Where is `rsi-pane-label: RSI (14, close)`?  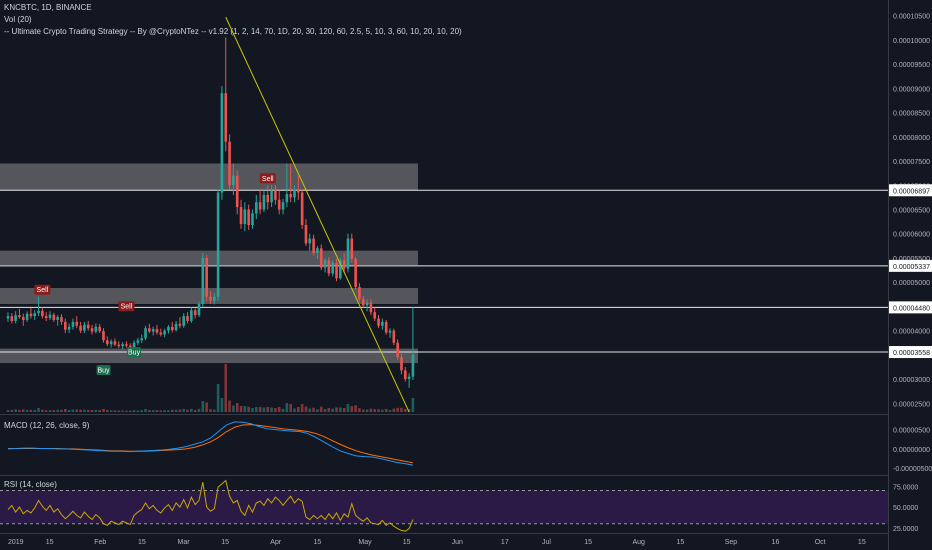 rsi-pane-label: RSI (14, close) is located at coordinates (30, 484).